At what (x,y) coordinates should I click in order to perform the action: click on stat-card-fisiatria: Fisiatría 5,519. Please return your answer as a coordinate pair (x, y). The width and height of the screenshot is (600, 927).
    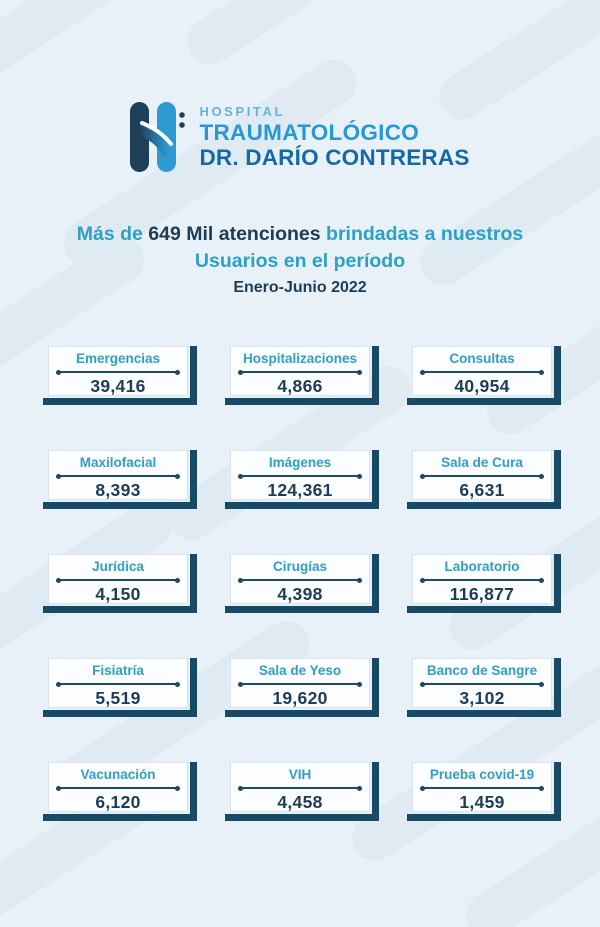
    Looking at the image, I should click on (120, 687).